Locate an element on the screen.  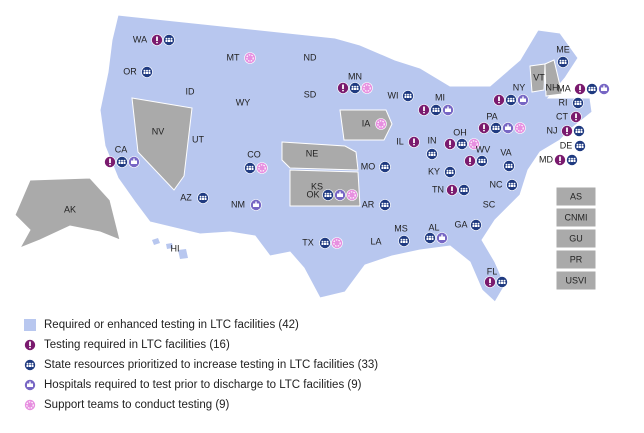
hawaii is located at coordinates (183, 254).